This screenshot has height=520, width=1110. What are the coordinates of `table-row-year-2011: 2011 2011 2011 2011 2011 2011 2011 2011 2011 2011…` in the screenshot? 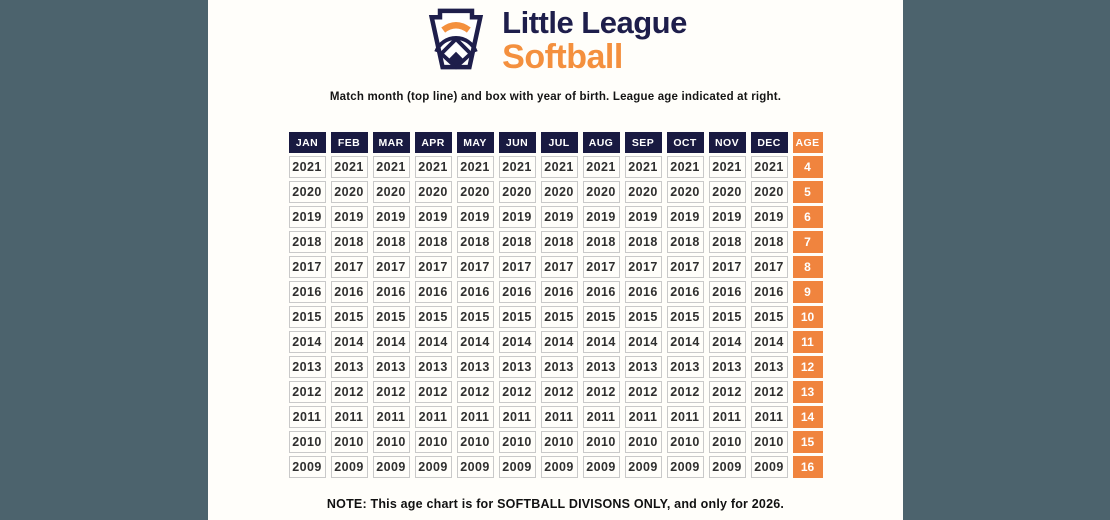 It's located at (555, 417).